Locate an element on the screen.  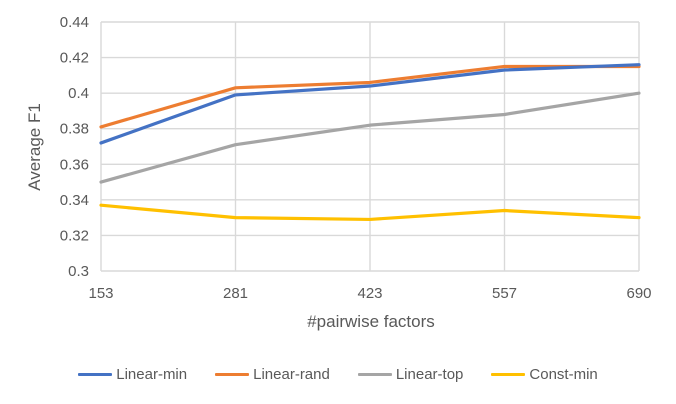
y-tick-label: 0.3 is located at coordinates (78, 271).